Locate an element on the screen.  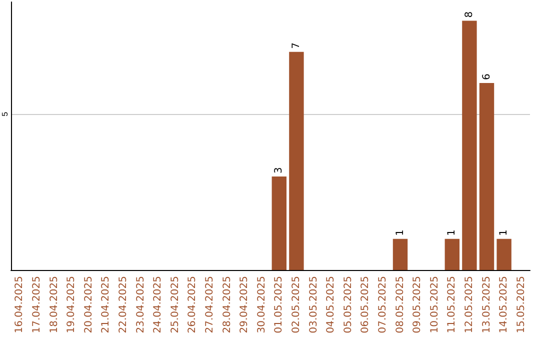
data-label: 6 is located at coordinates (486, 77).